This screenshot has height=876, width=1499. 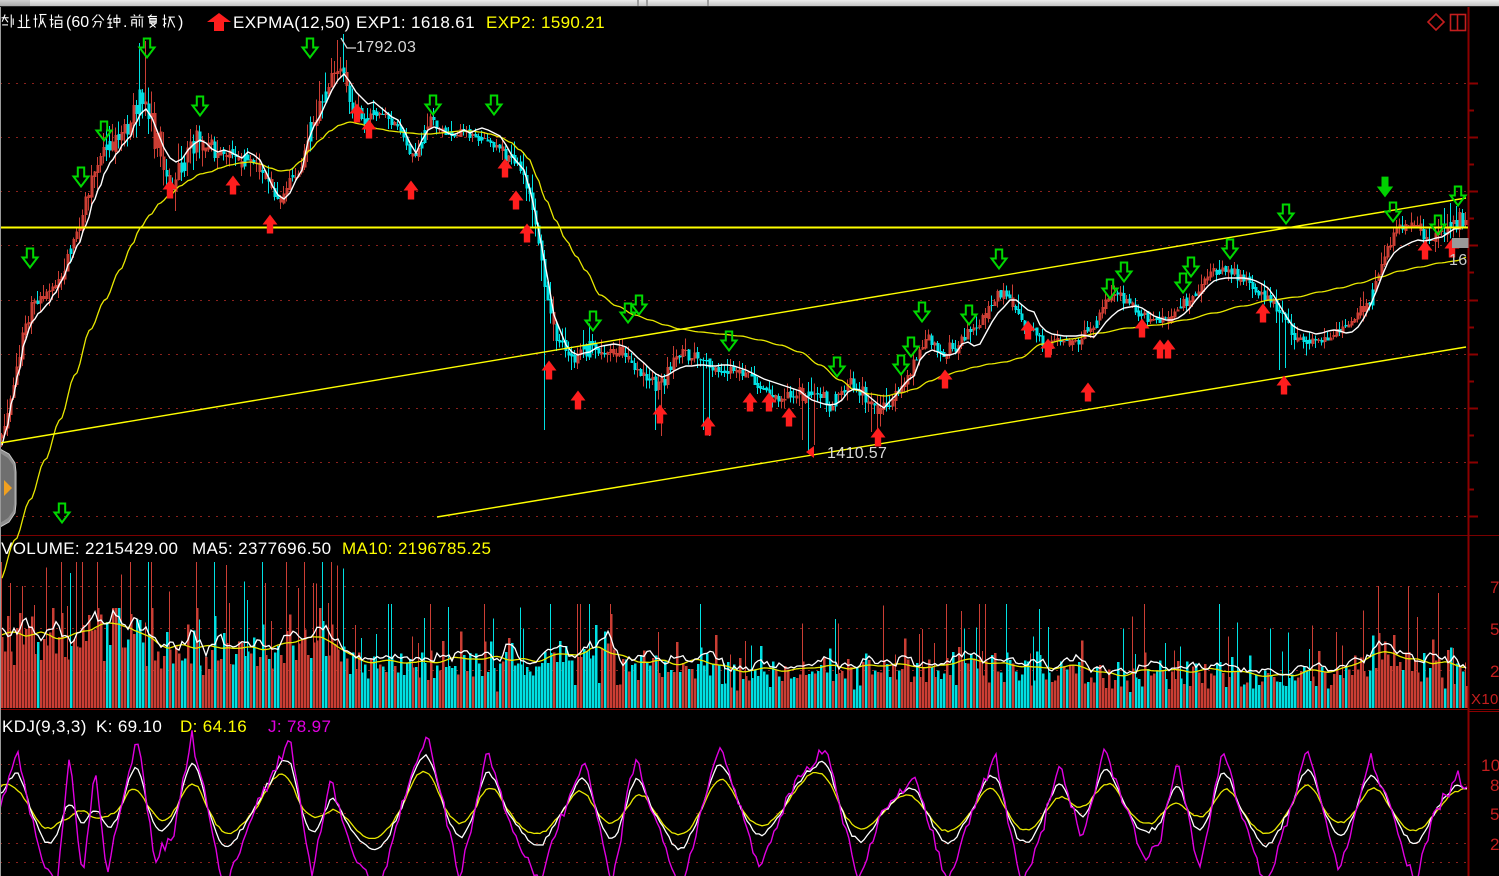 I want to click on svg-text: (60, so click(x=77, y=22).